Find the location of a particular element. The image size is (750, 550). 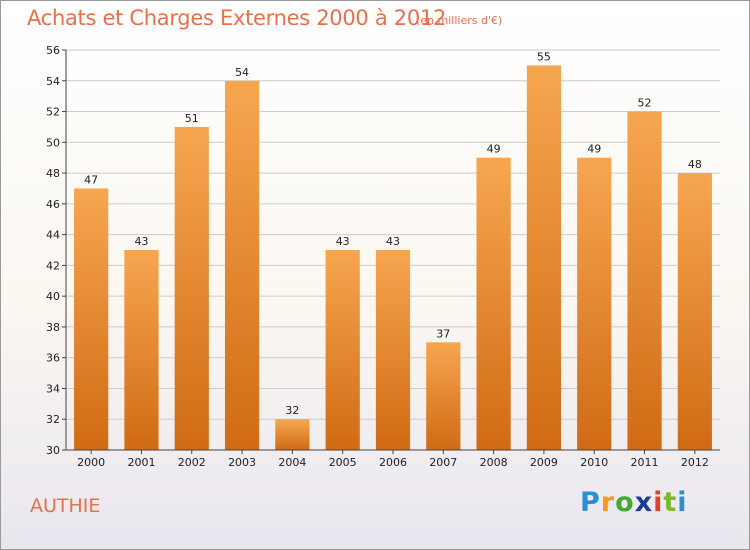

bar-2001 is located at coordinates (141, 350).